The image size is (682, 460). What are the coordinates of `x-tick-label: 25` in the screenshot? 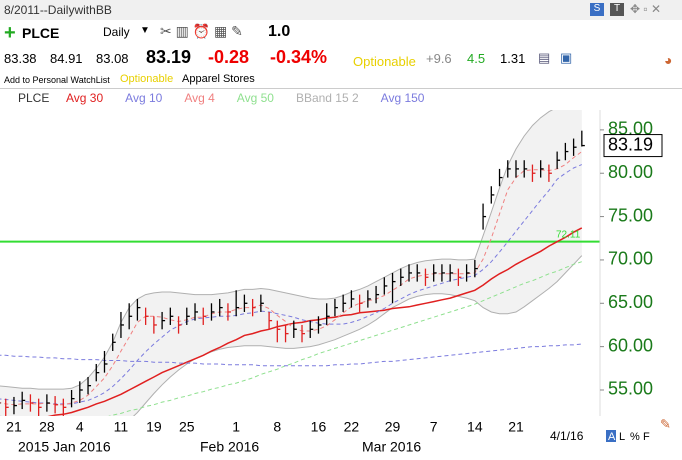 It's located at (187, 427).